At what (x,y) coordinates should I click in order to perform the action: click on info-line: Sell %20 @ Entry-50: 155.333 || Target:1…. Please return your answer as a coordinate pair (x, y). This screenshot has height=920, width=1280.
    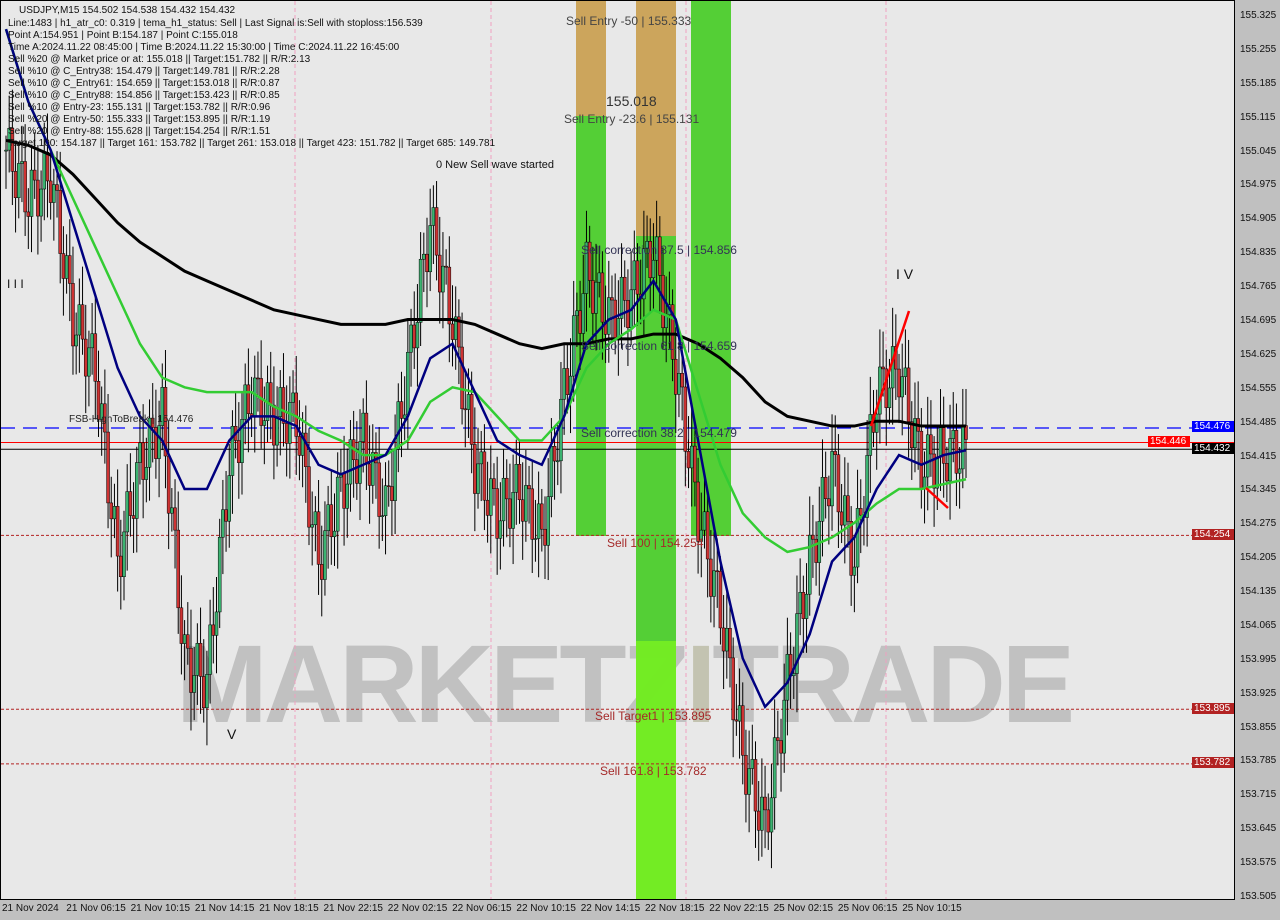
    Looking at the image, I should click on (139, 119).